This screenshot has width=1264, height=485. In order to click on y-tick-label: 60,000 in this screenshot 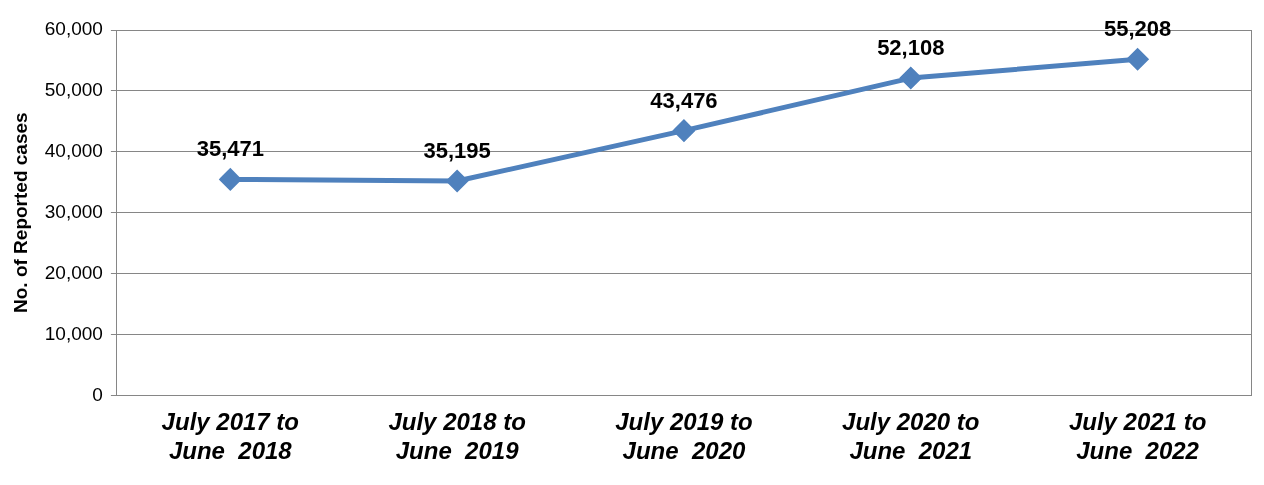, I will do `click(73, 29)`.